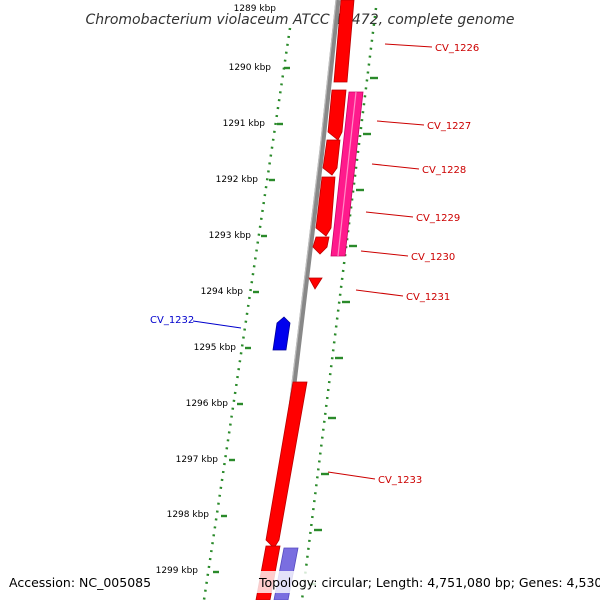 The height and width of the screenshot is (600, 600). What do you see at coordinates (172, 320) in the screenshot?
I see `gene-label-cv-1232: CV_1232` at bounding box center [172, 320].